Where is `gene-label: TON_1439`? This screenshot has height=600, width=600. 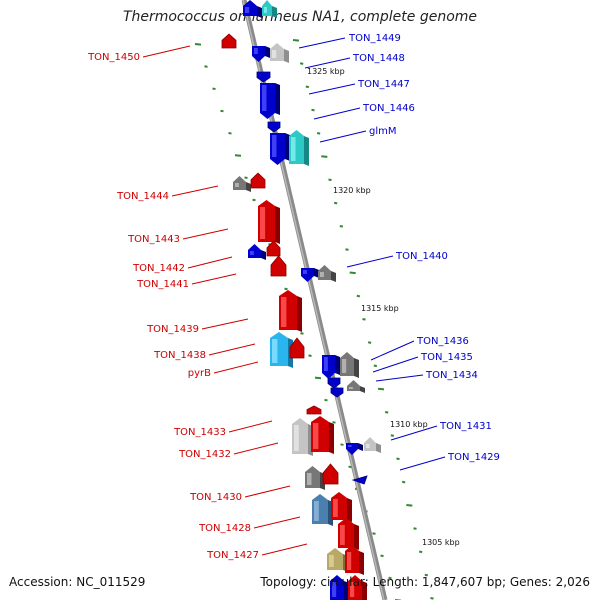
gene-label: TON_1439 is located at coordinates (172, 329).